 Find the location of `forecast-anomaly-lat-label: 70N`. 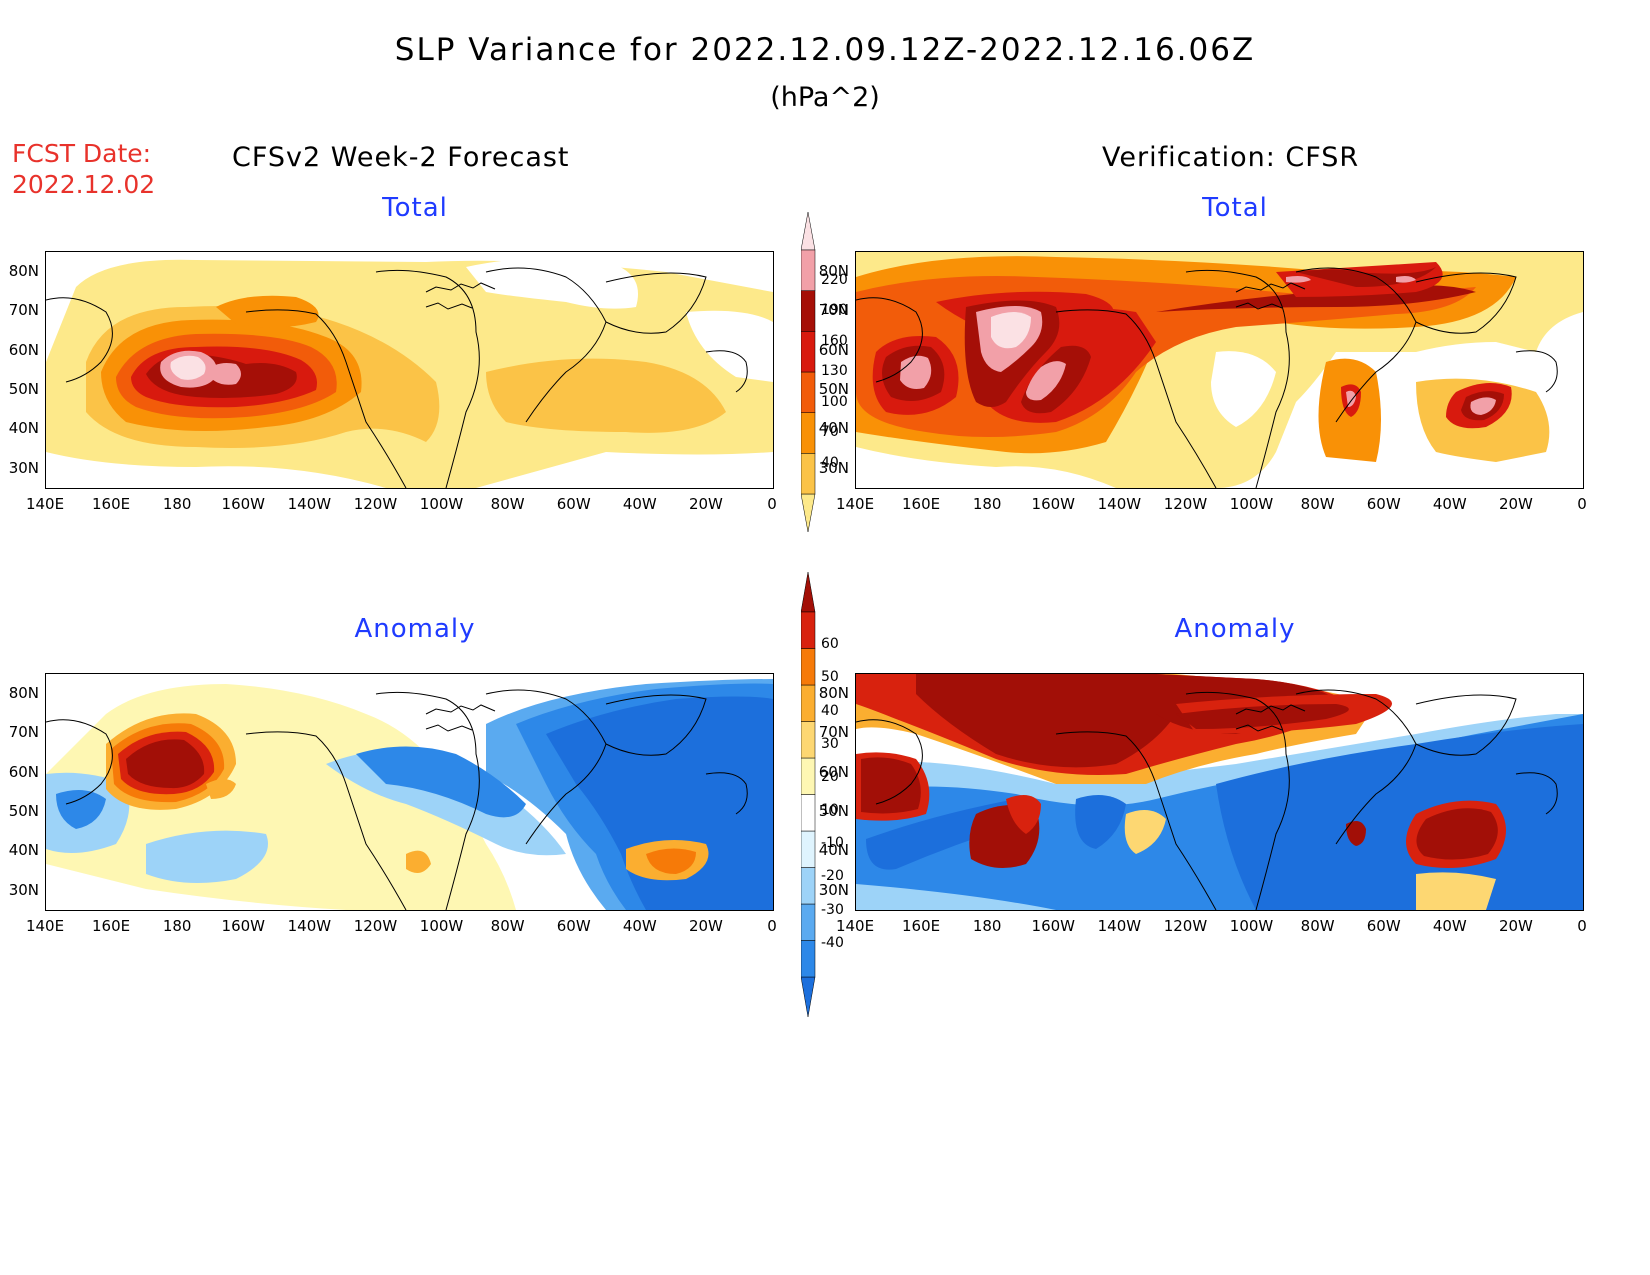

forecast-anomaly-lat-label: 70N is located at coordinates (23, 732).